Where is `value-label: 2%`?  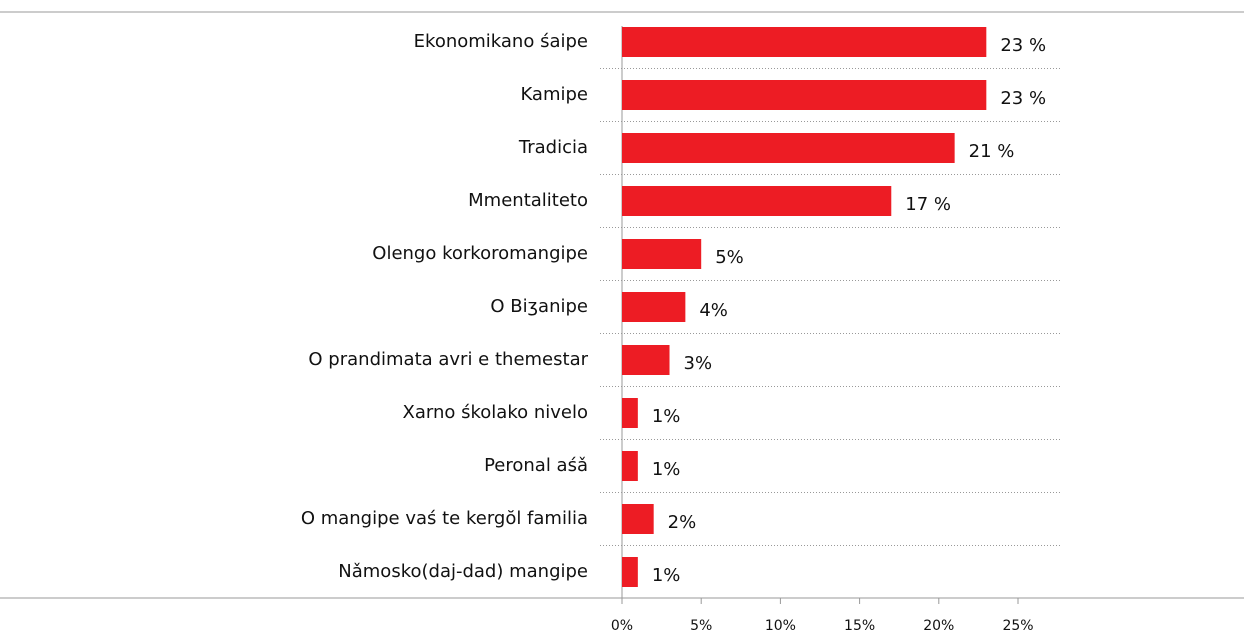 value-label: 2% is located at coordinates (682, 522).